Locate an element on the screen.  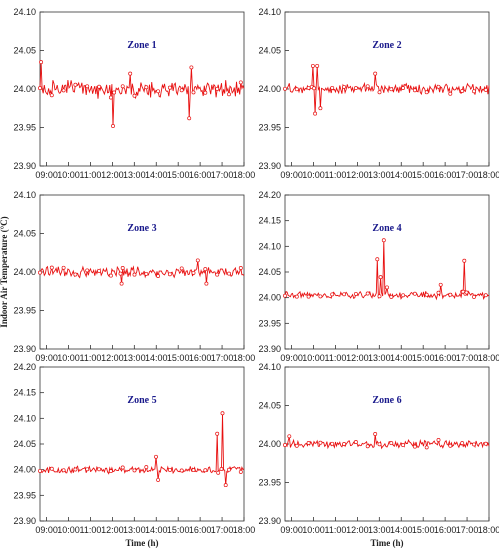
x-tick-label: 13:00 is located at coordinates (379, 530).